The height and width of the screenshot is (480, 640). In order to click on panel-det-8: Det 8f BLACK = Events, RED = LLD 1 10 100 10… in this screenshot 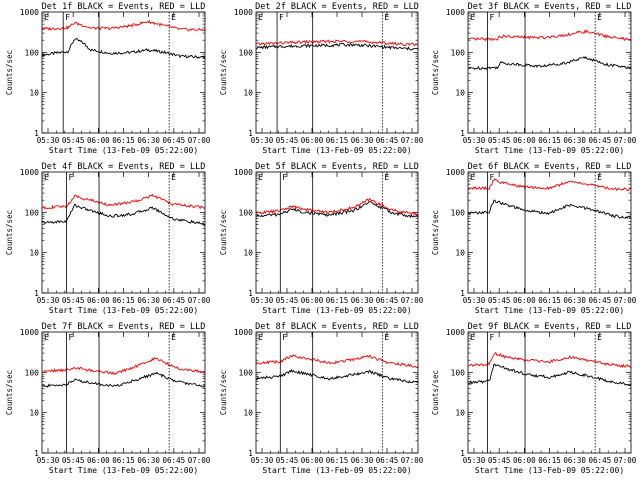, I will do `click(321, 398)`.